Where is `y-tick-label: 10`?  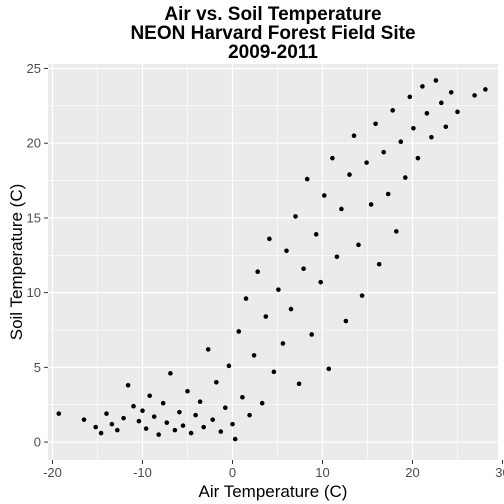 y-tick-label: 10 is located at coordinates (34, 292).